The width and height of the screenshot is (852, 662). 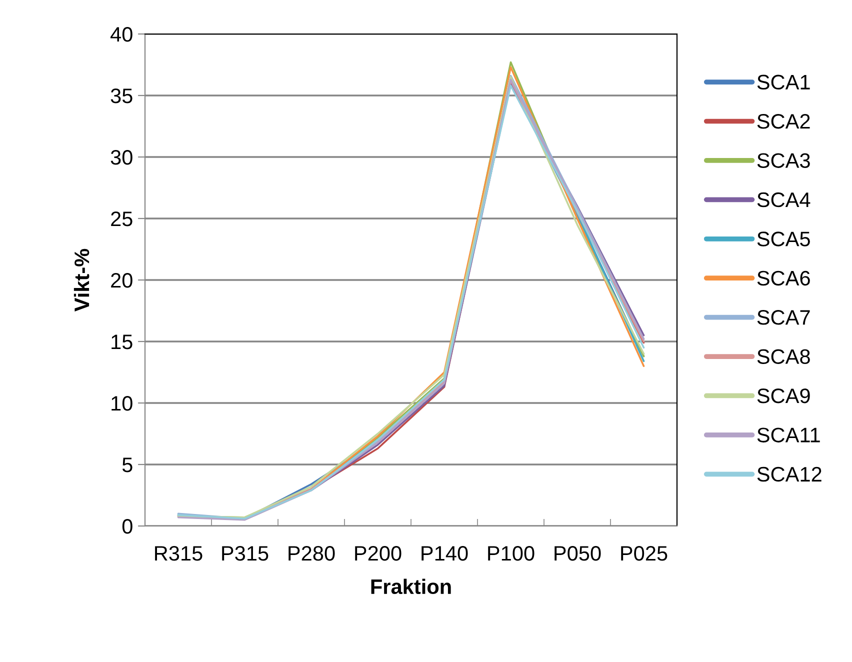 What do you see at coordinates (783, 396) in the screenshot?
I see `legend-label: SCA9` at bounding box center [783, 396].